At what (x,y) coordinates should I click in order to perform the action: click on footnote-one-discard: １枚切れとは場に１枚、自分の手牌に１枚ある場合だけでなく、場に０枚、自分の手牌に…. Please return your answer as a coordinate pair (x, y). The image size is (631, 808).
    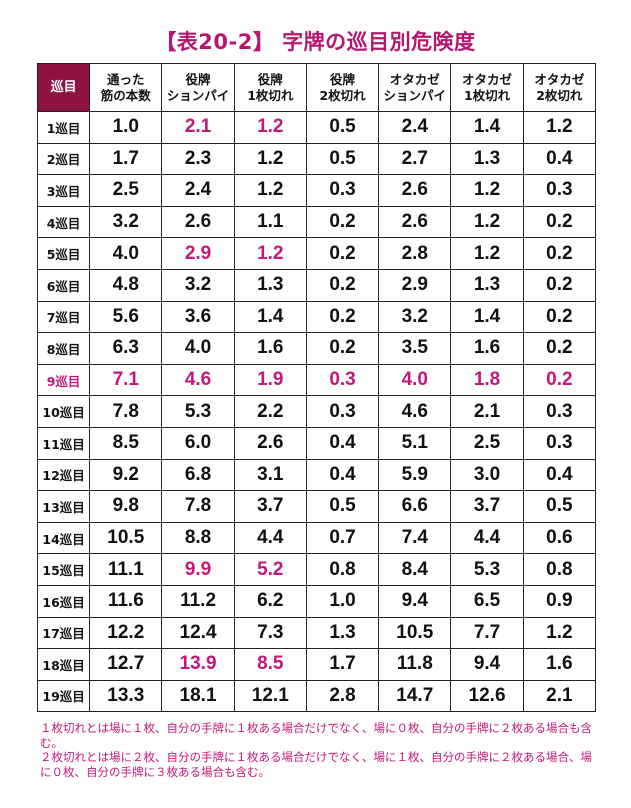
    Looking at the image, I should click on (316, 735).